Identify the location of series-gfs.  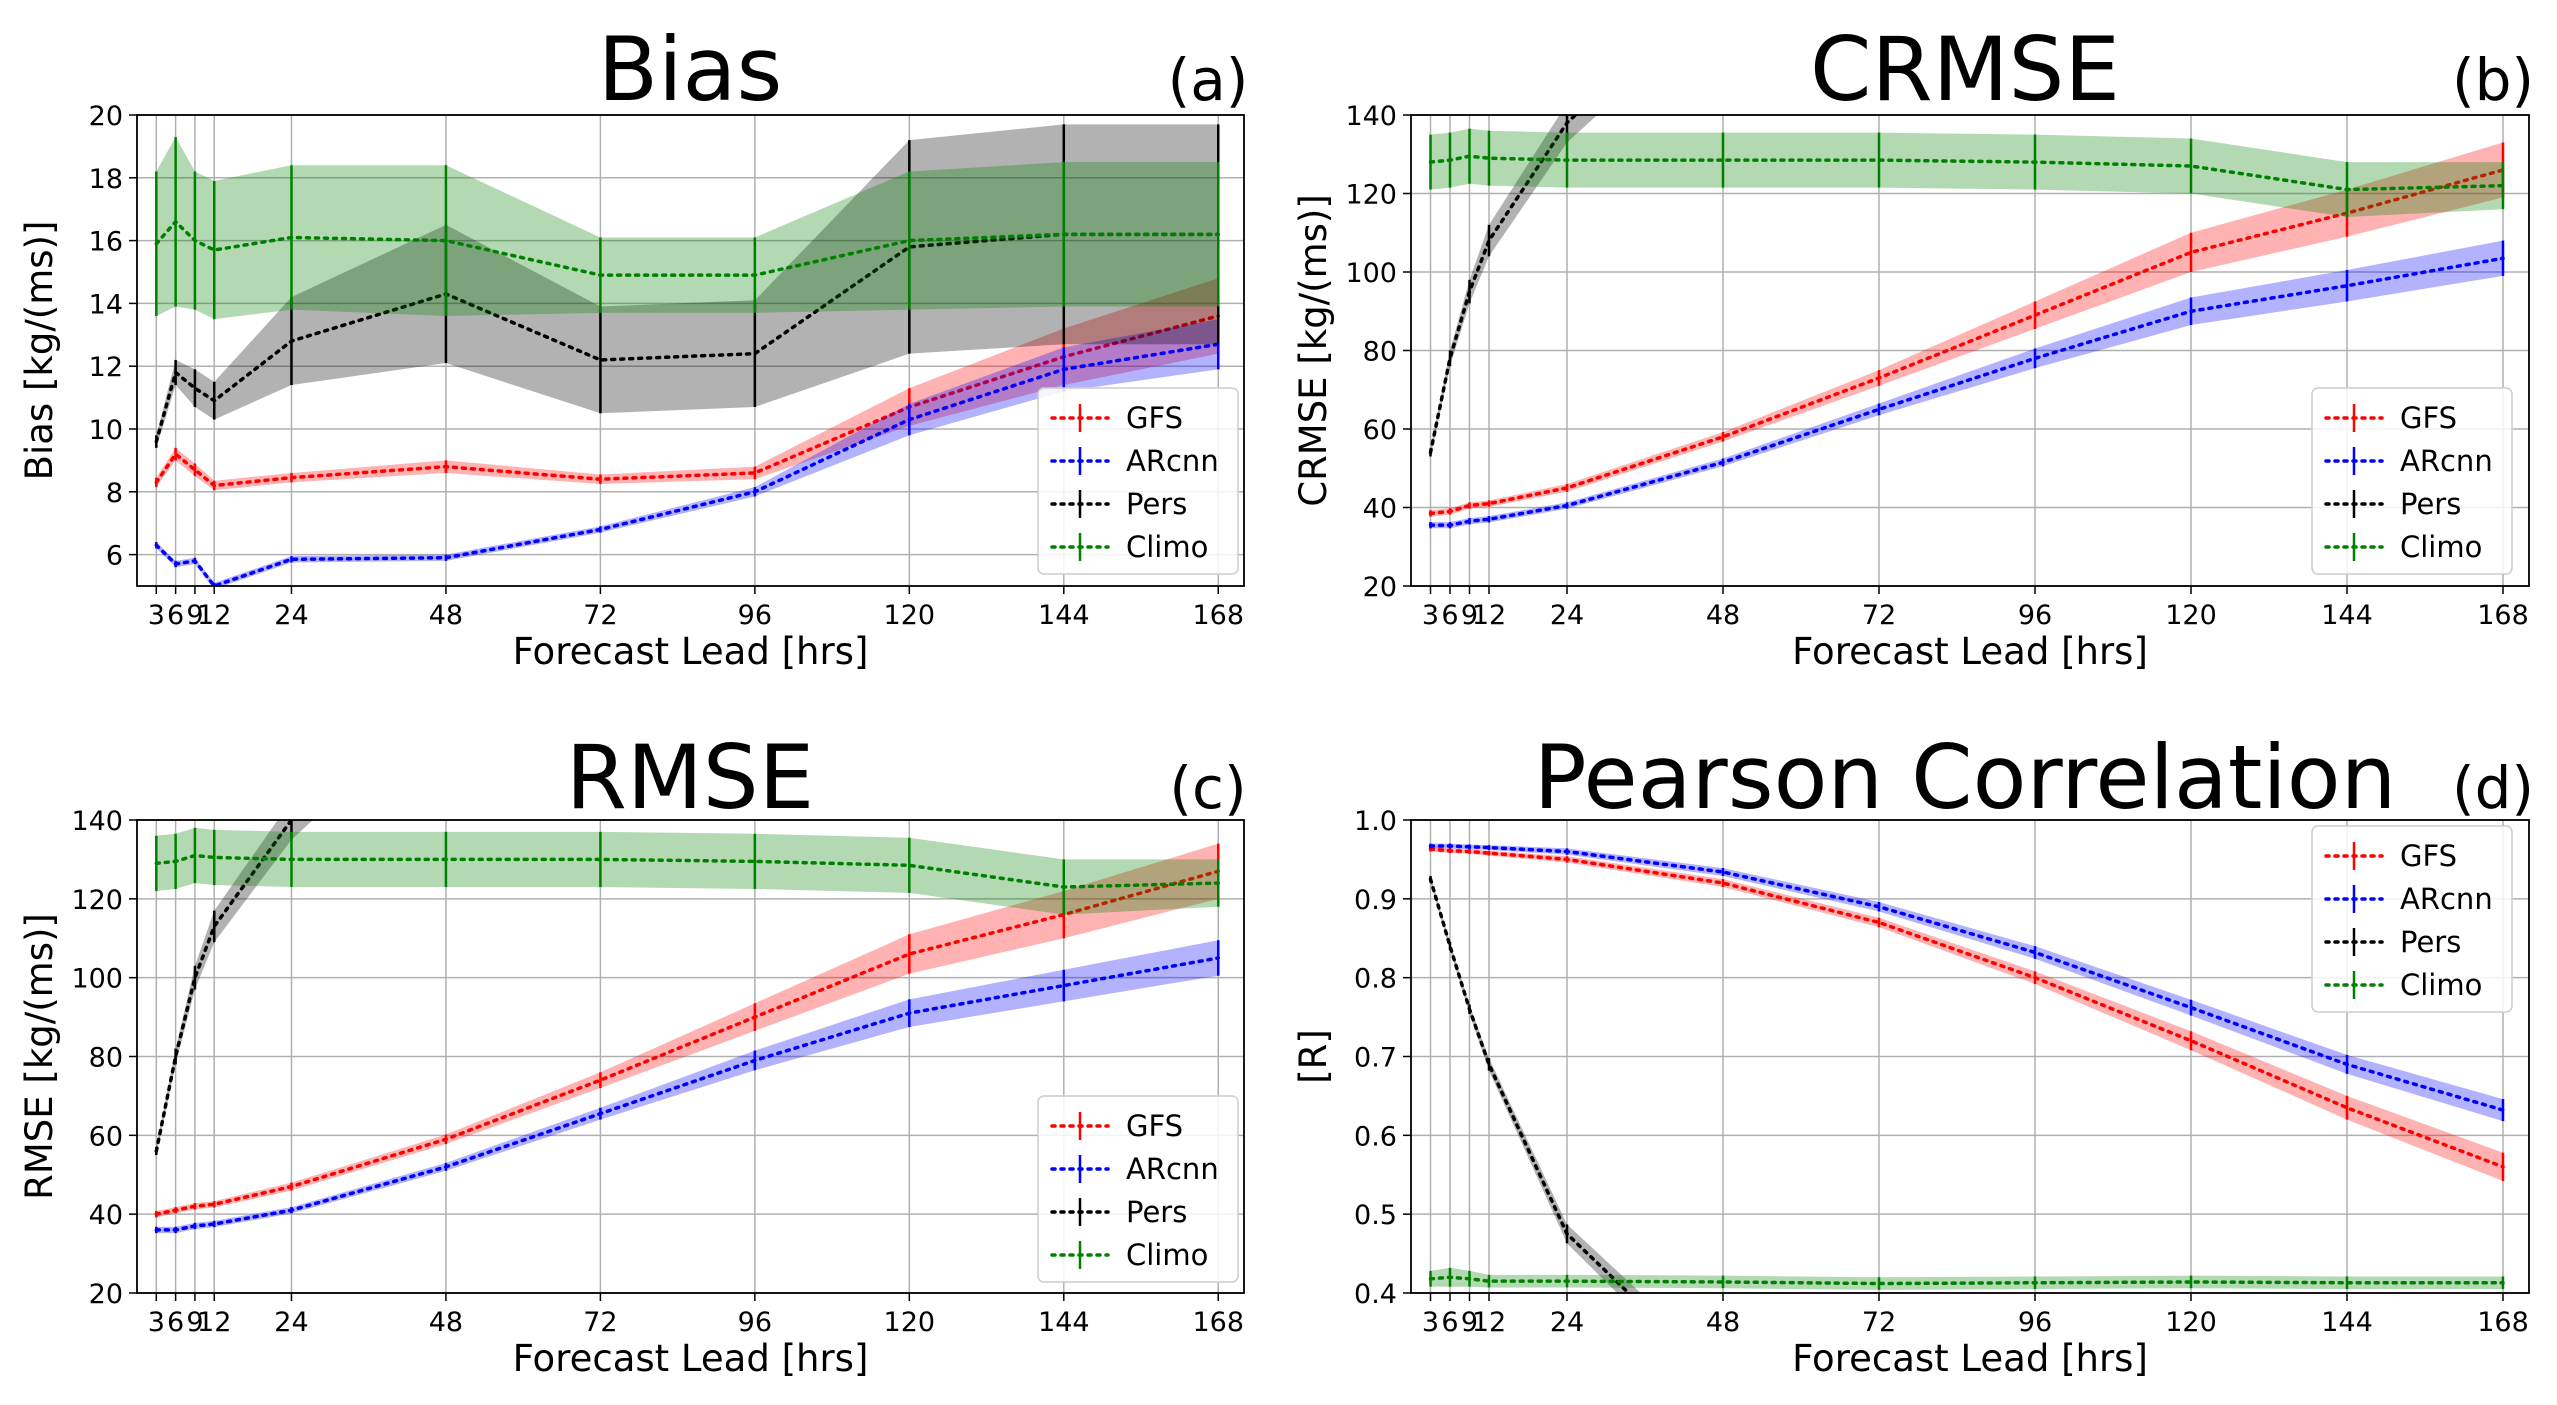
(1966, 1014).